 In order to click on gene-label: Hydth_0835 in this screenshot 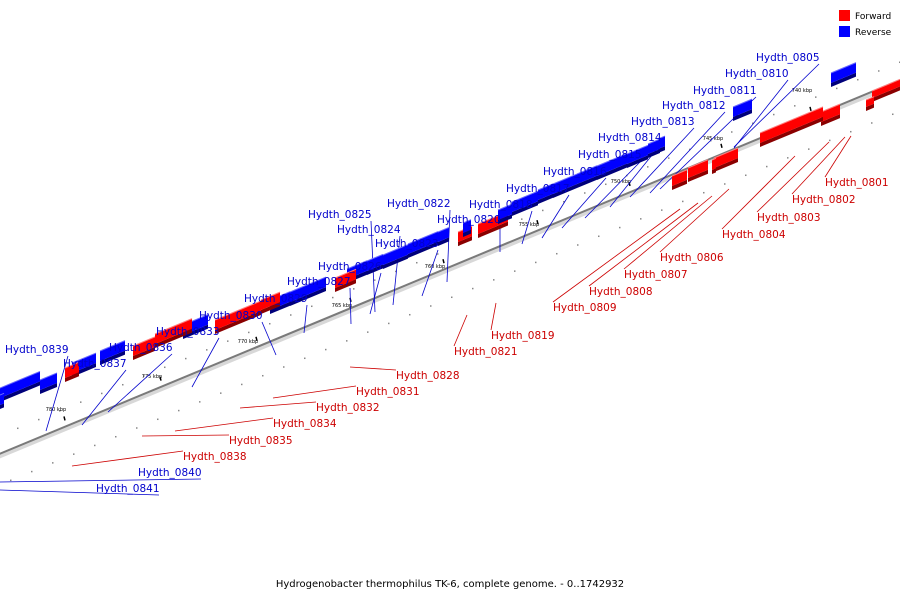, I will do `click(261, 441)`.